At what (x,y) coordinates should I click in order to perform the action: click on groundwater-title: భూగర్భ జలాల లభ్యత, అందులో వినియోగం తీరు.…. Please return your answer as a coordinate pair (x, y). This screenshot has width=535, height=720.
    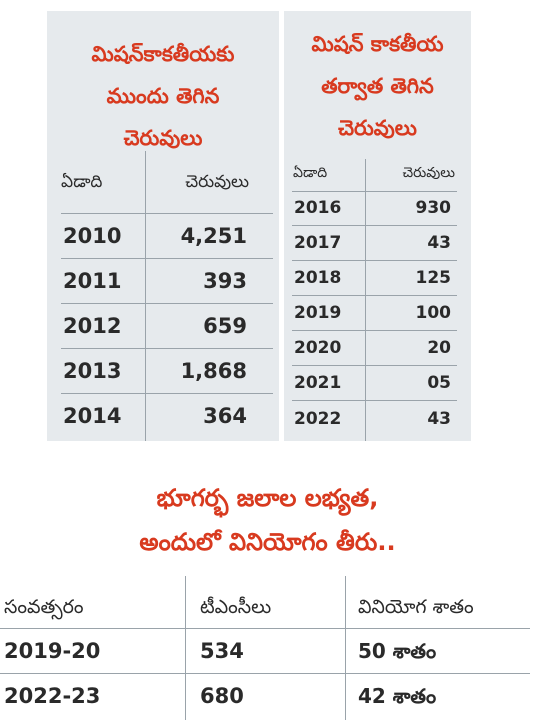
    Looking at the image, I should click on (267, 520).